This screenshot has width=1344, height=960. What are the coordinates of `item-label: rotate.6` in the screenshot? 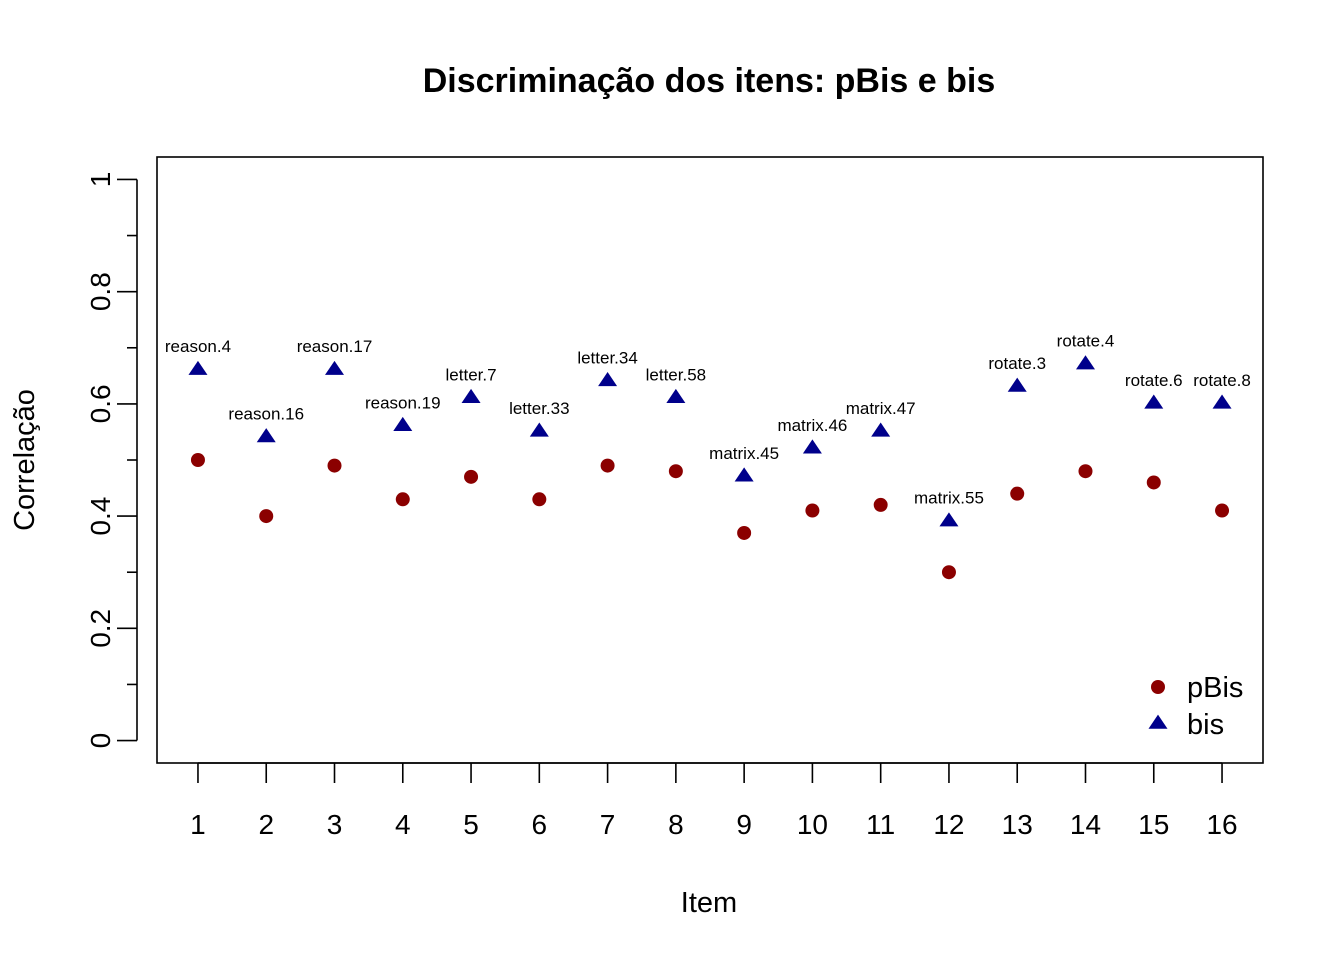 It's located at (1154, 380).